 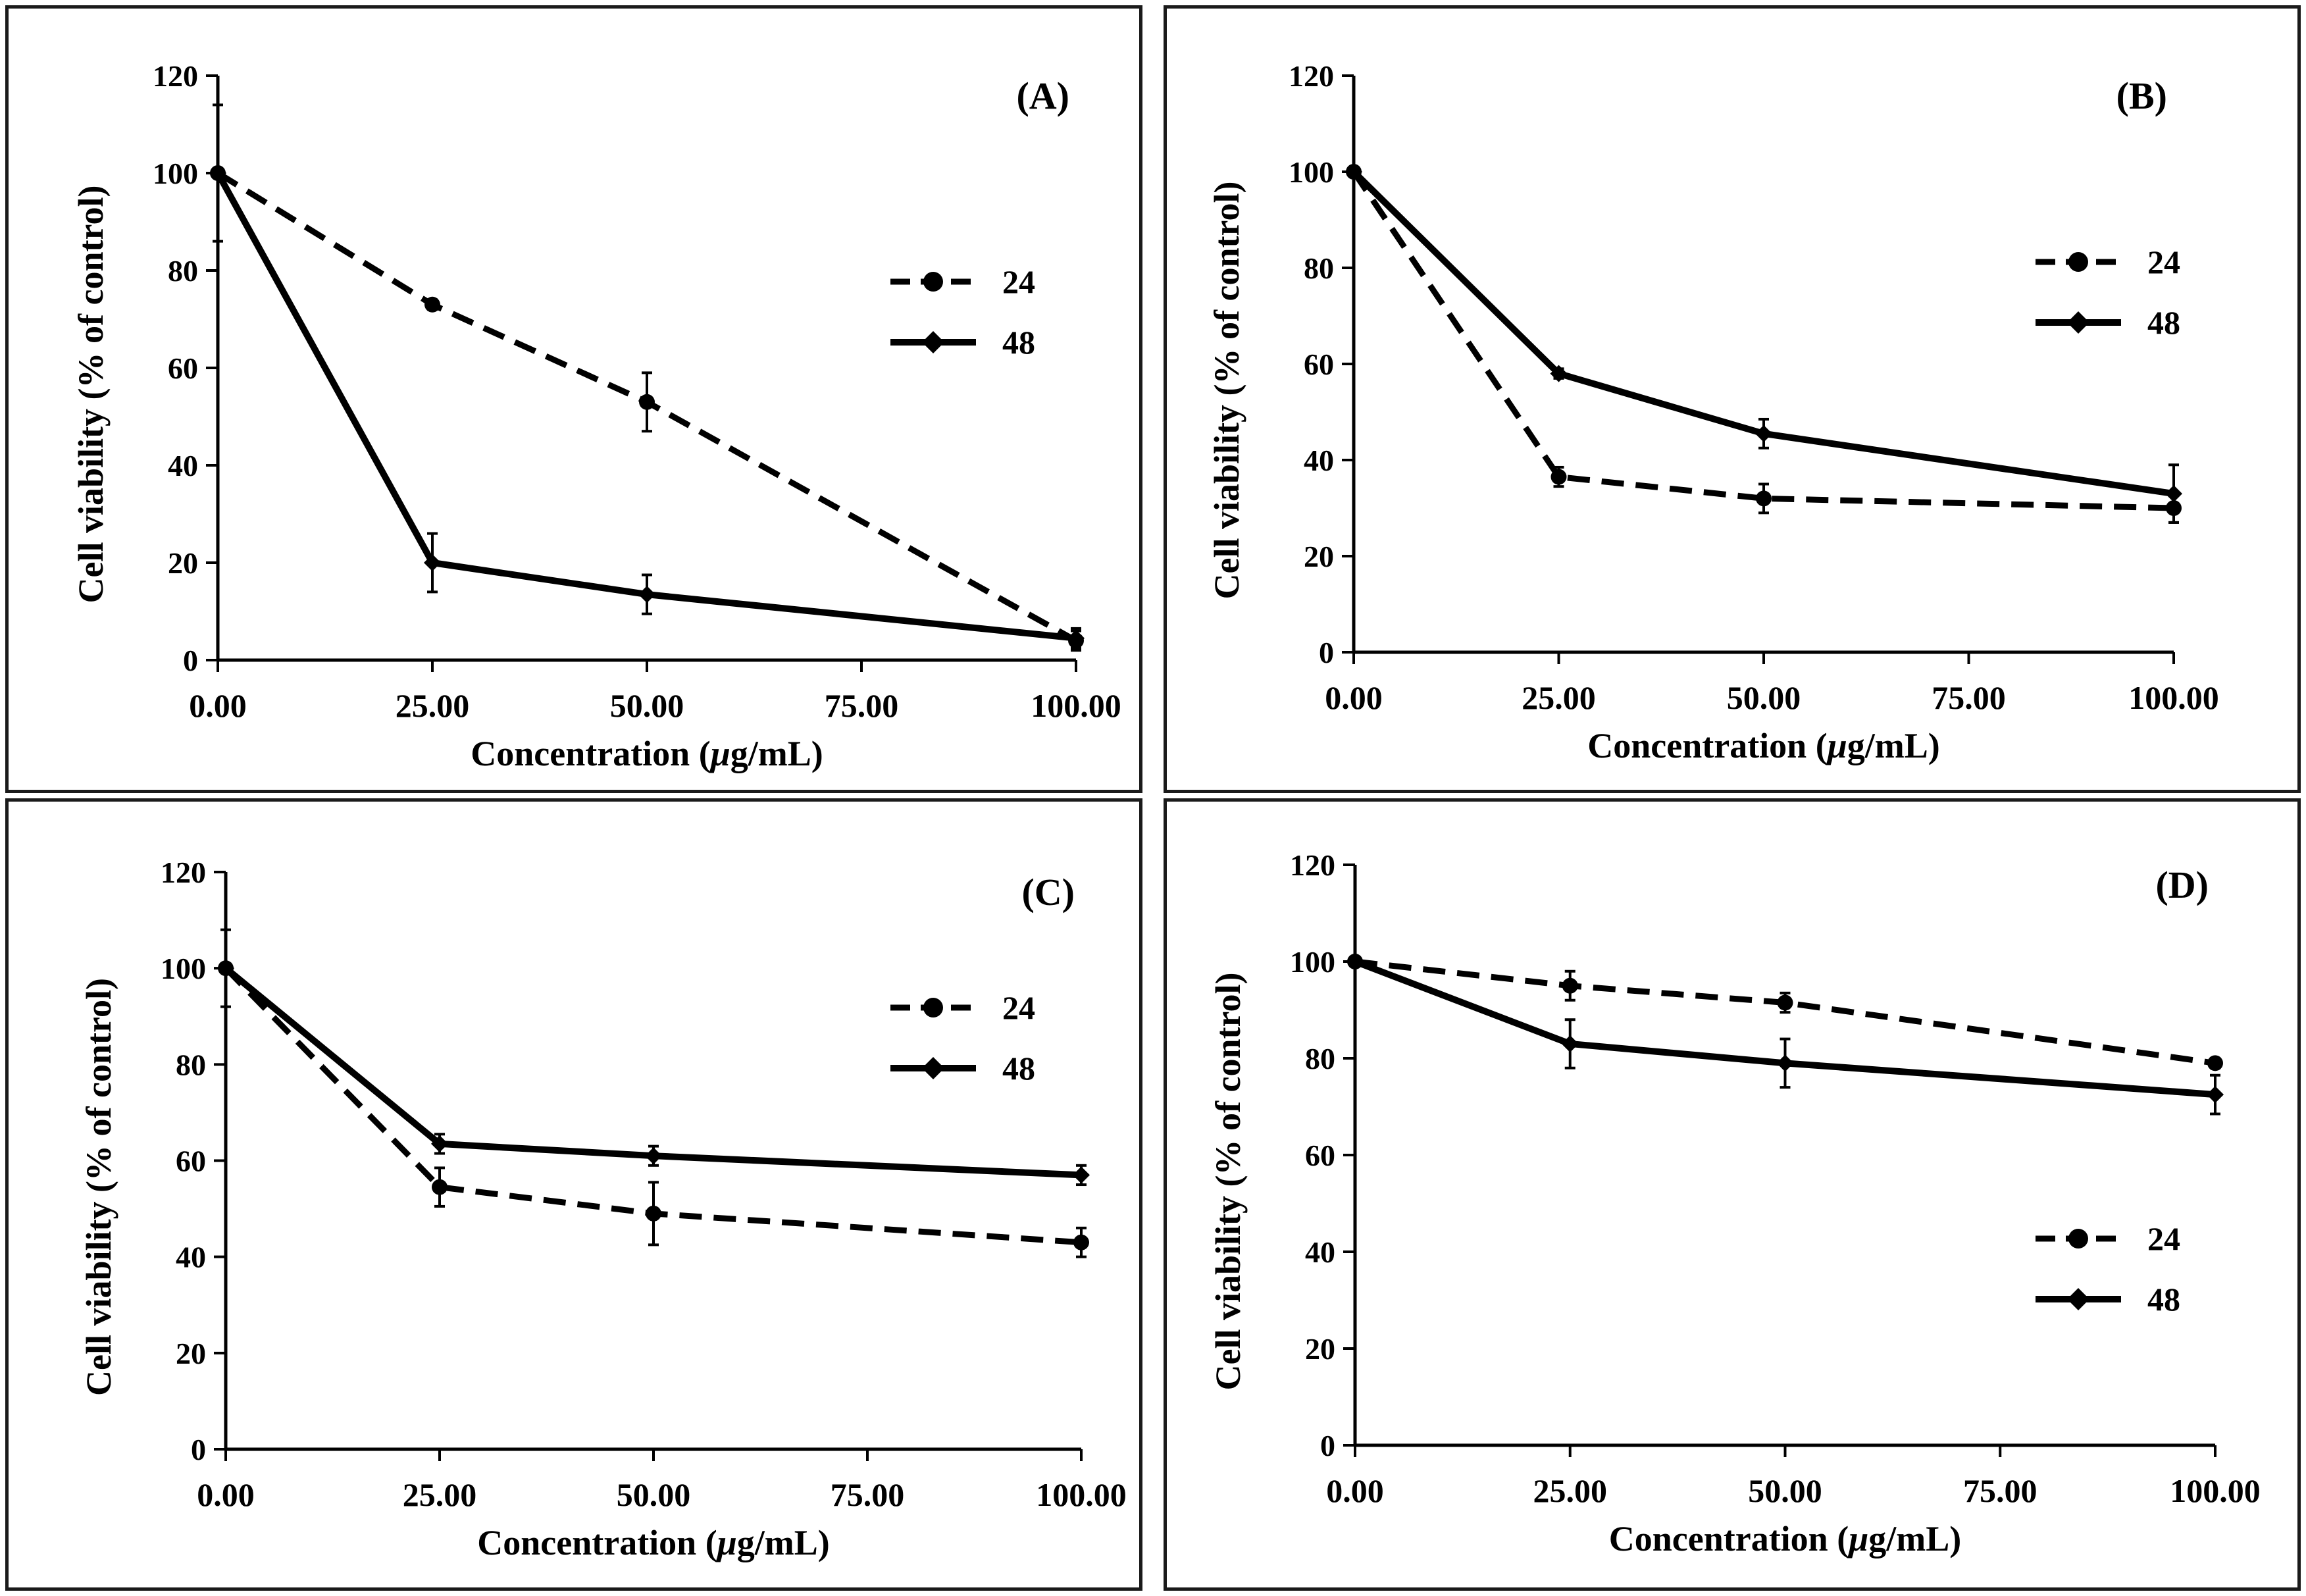 I want to click on panel-label: (B), so click(x=2141, y=95).